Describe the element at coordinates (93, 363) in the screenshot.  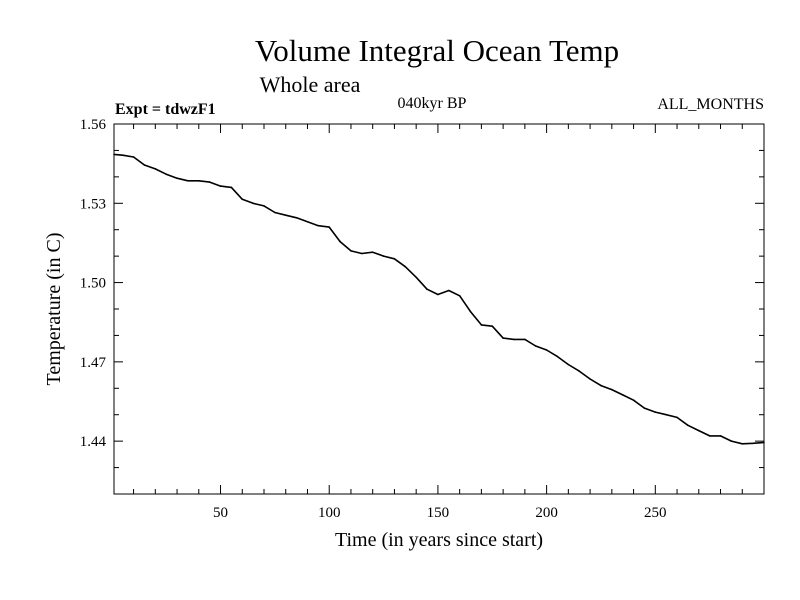
I see `y-tick-label: 1.47` at that location.